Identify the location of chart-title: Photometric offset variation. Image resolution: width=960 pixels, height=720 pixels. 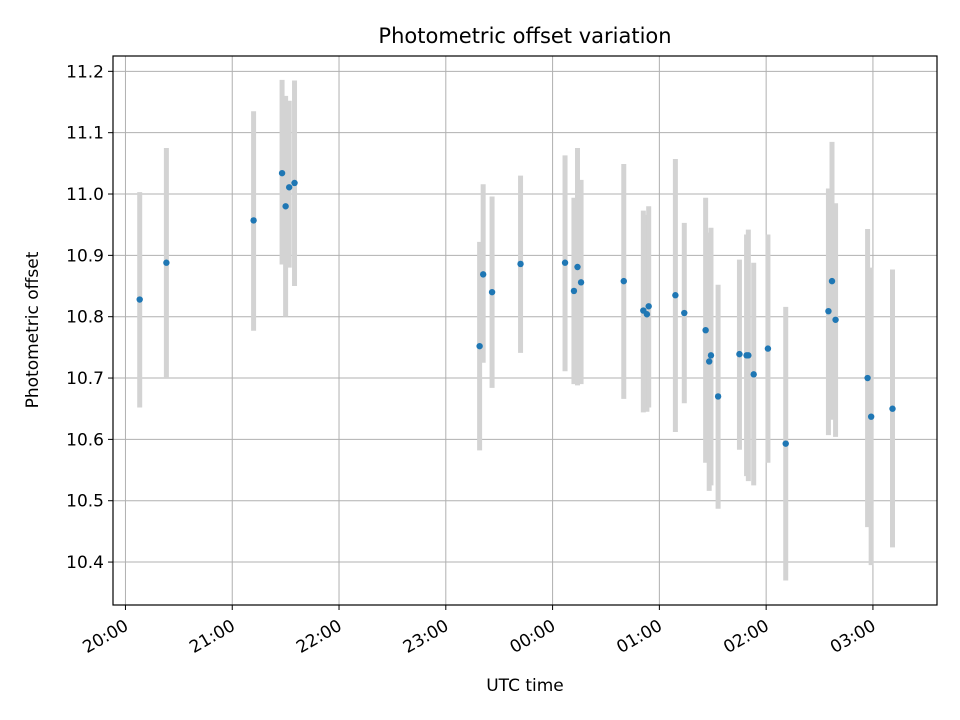
(524, 36).